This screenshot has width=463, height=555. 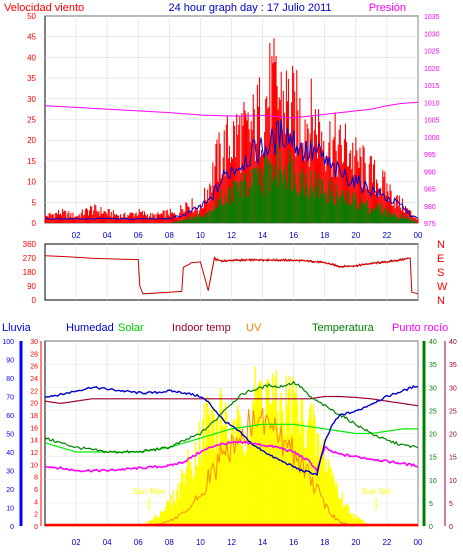 What do you see at coordinates (376, 491) in the screenshot?
I see `sunset-label: Sun Set` at bounding box center [376, 491].